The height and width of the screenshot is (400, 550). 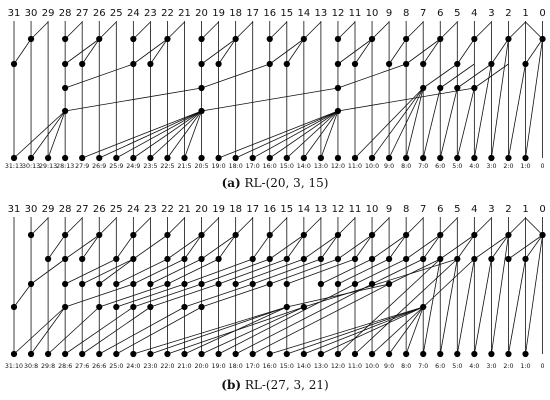 What do you see at coordinates (270, 166) in the screenshot?
I see `span-label: 16:0` at bounding box center [270, 166].